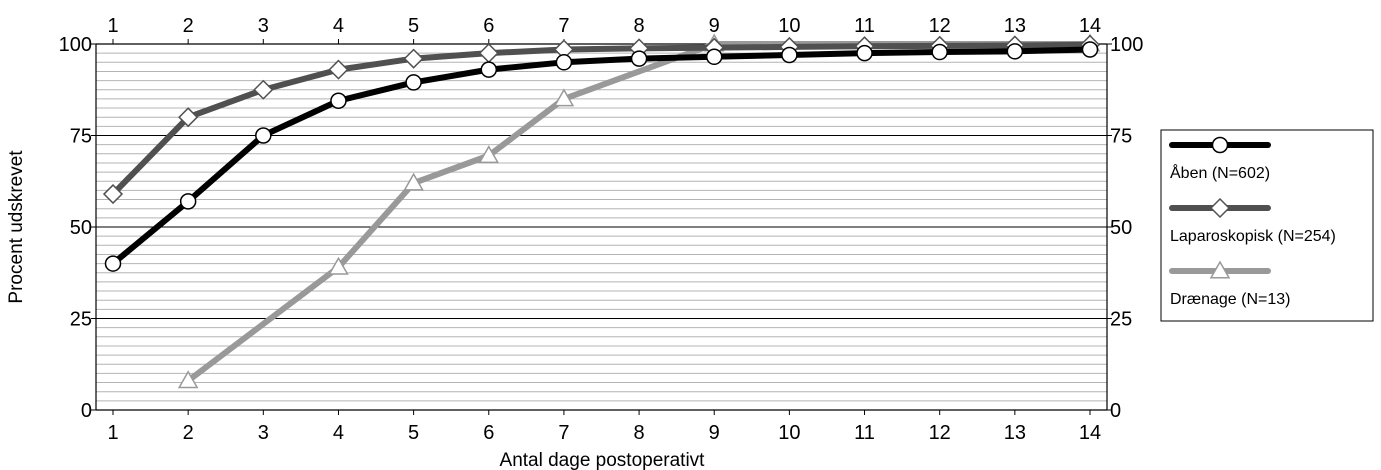 The height and width of the screenshot is (470, 1381). I want to click on y-tick-labels-left: 0 25 50 75 100, so click(77, 228).